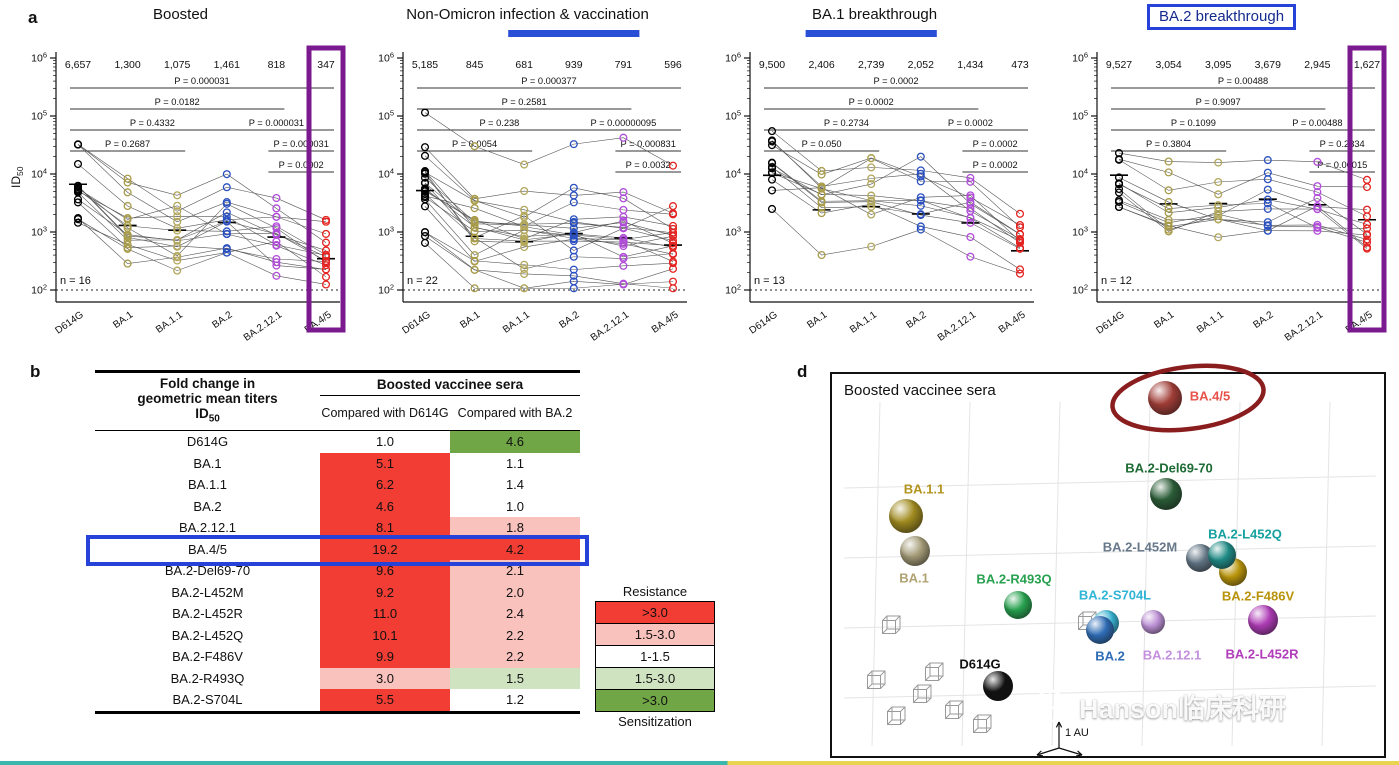 The image size is (1399, 765). I want to click on n-label: n = 22, so click(422, 281).